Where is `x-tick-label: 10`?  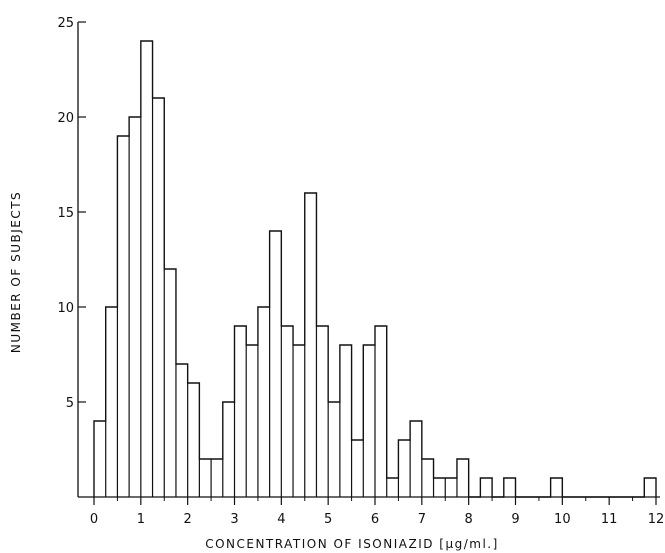 x-tick-label: 10 is located at coordinates (562, 519).